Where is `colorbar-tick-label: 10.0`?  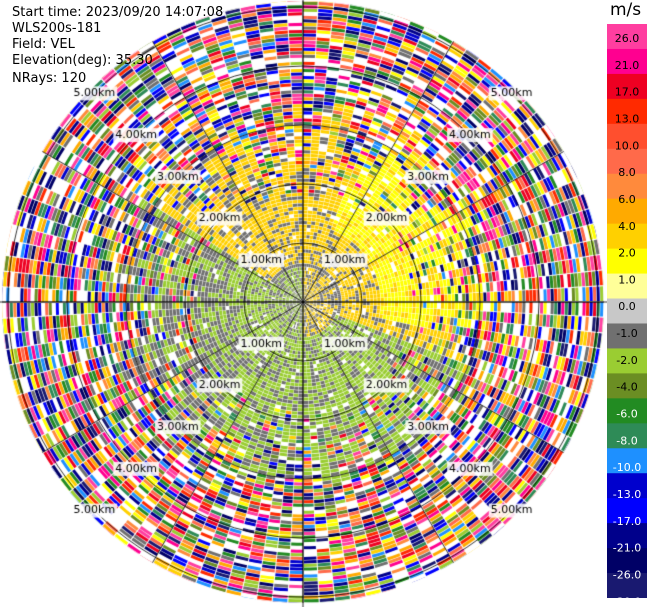
colorbar-tick-label: 10.0 is located at coordinates (627, 145).